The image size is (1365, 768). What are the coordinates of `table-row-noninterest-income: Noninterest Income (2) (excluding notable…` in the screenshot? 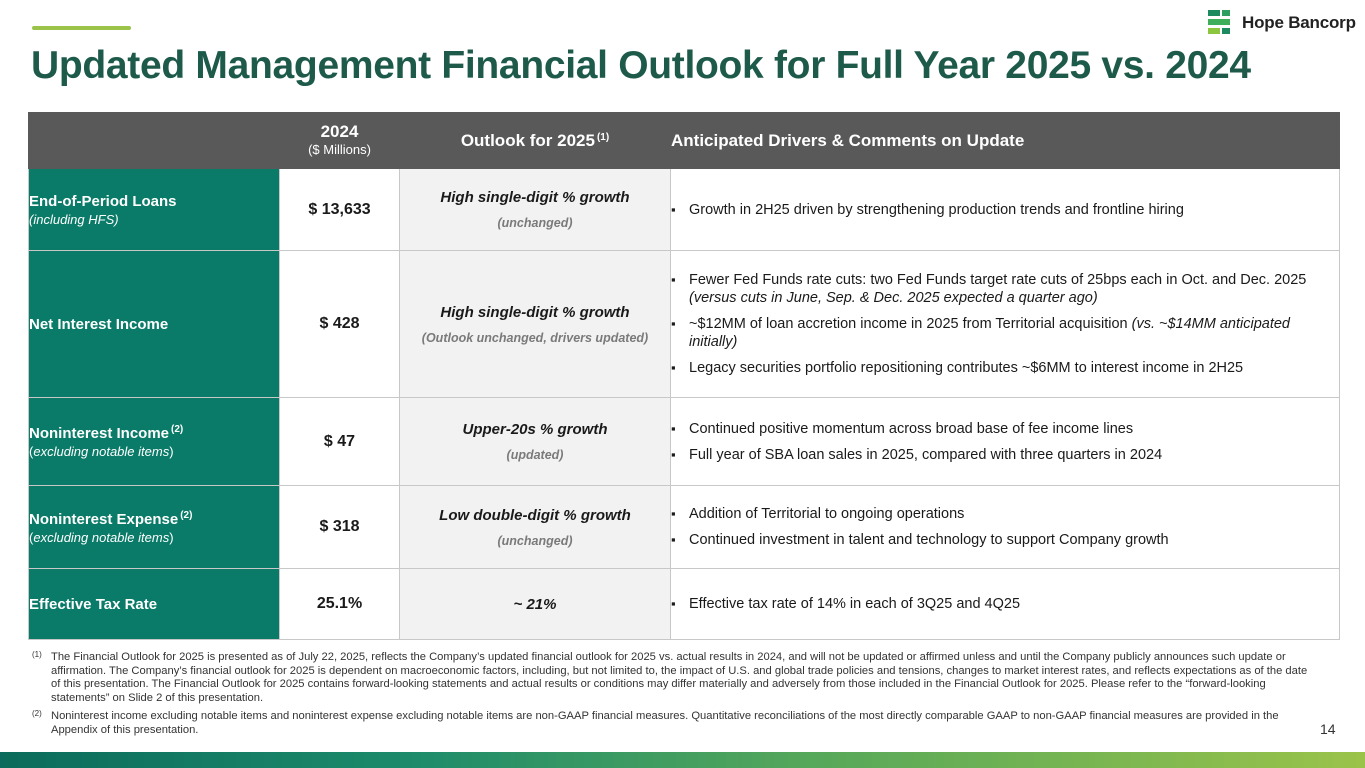 It's located at (684, 441).